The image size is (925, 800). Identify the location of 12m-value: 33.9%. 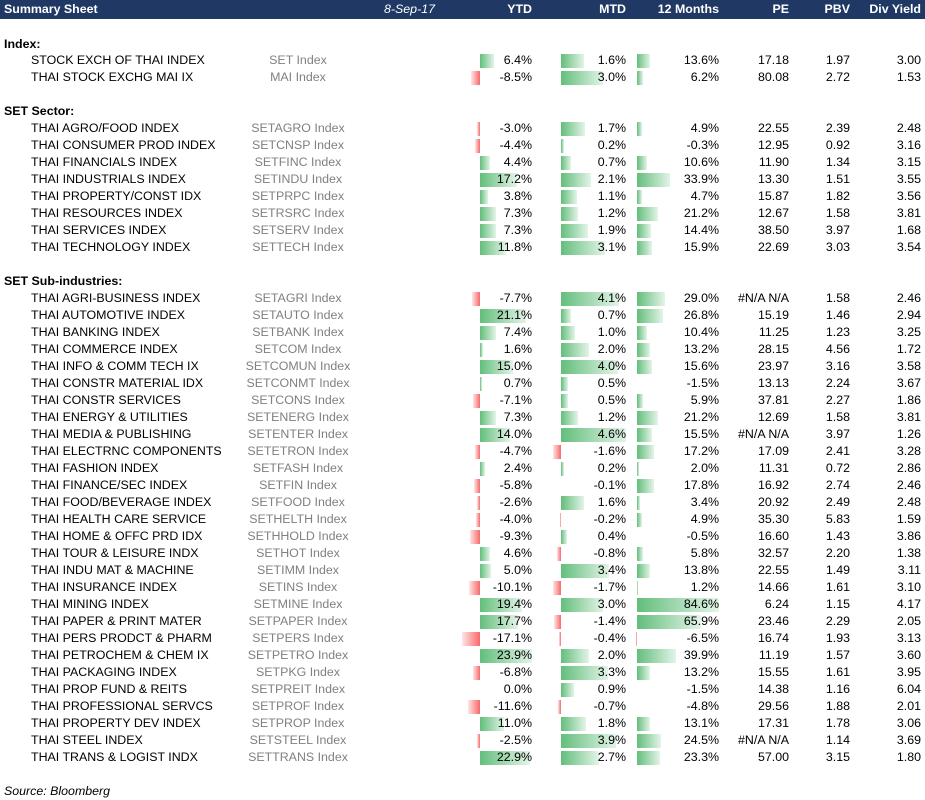
(701, 179).